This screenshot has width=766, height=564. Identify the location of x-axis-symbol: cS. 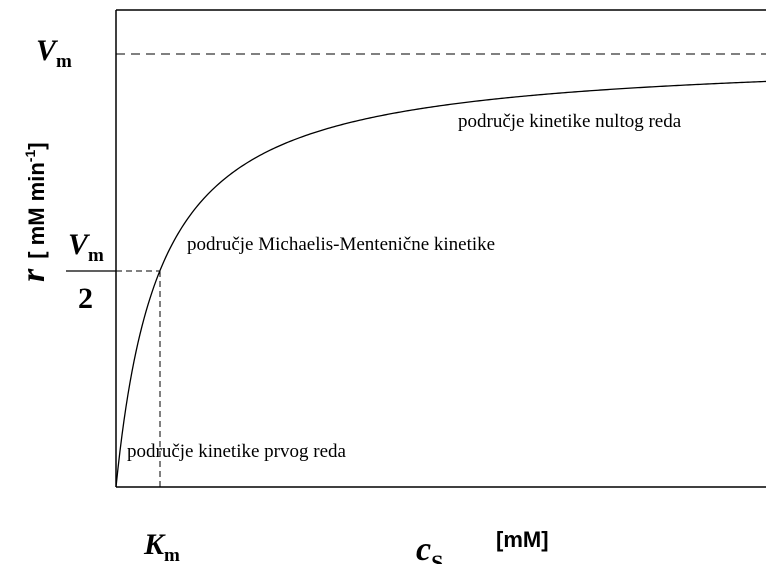
(429, 547).